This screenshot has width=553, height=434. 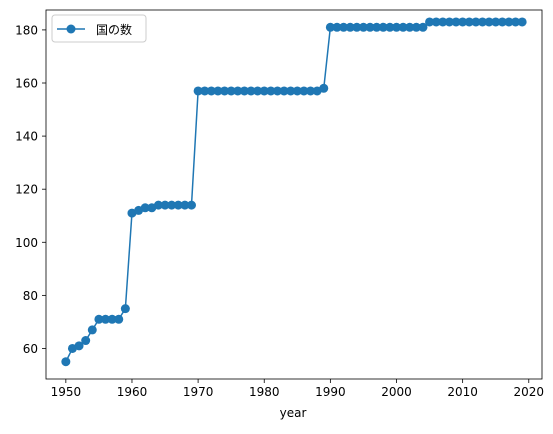 What do you see at coordinates (26, 190) in the screenshot?
I see `y-tick-label: 120` at bounding box center [26, 190].